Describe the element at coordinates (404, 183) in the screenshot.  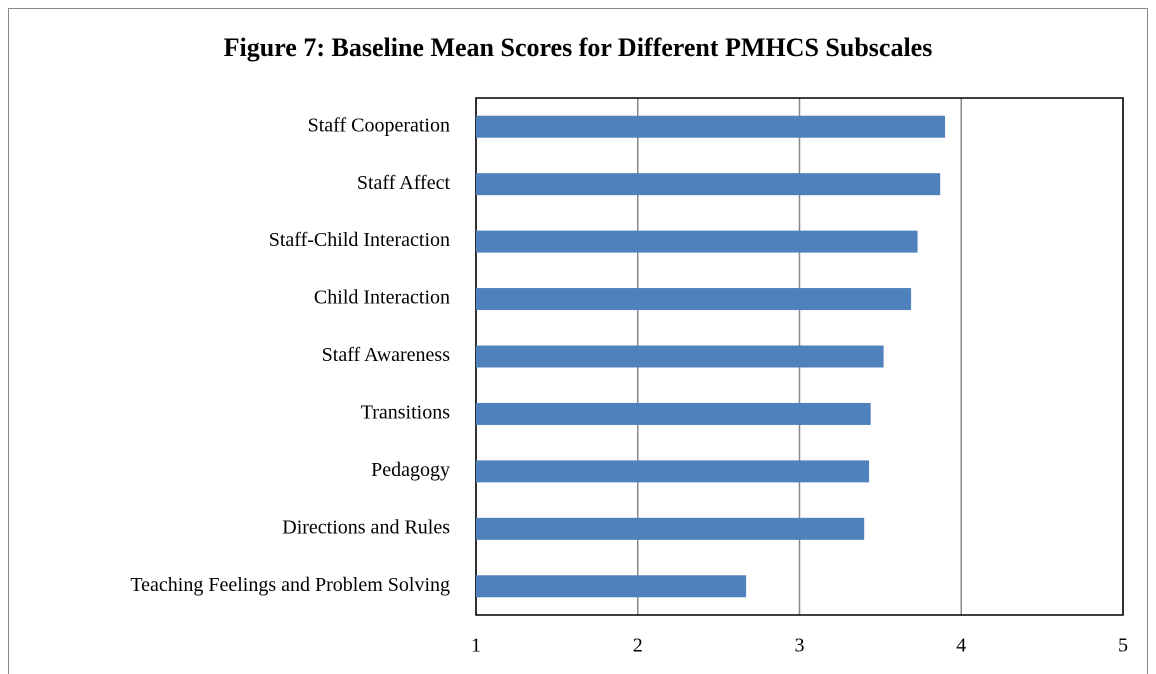
I see `y-tick-label: Staff Affect` at that location.